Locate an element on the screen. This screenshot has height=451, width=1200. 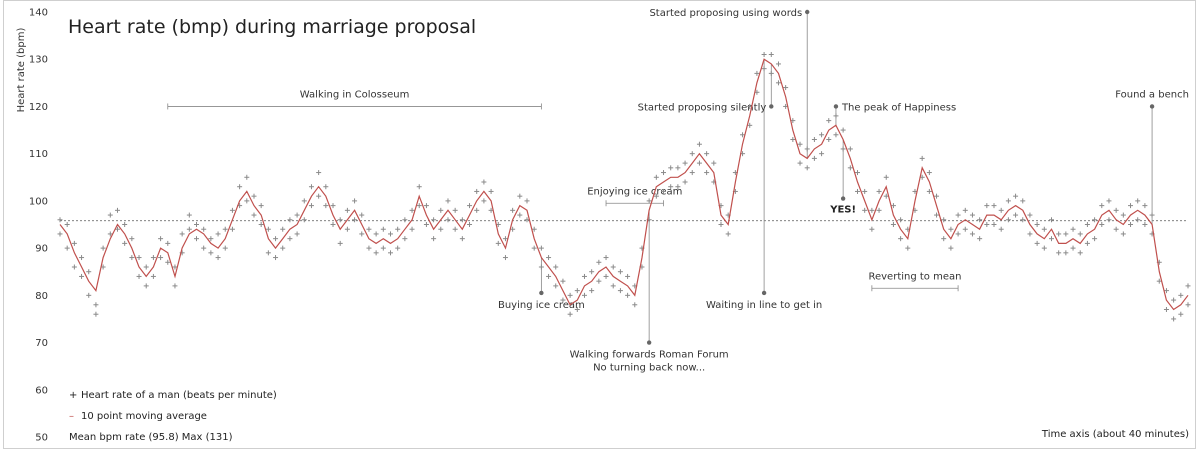
annotation-label: Walking in Colosseum is located at coordinates (355, 94).